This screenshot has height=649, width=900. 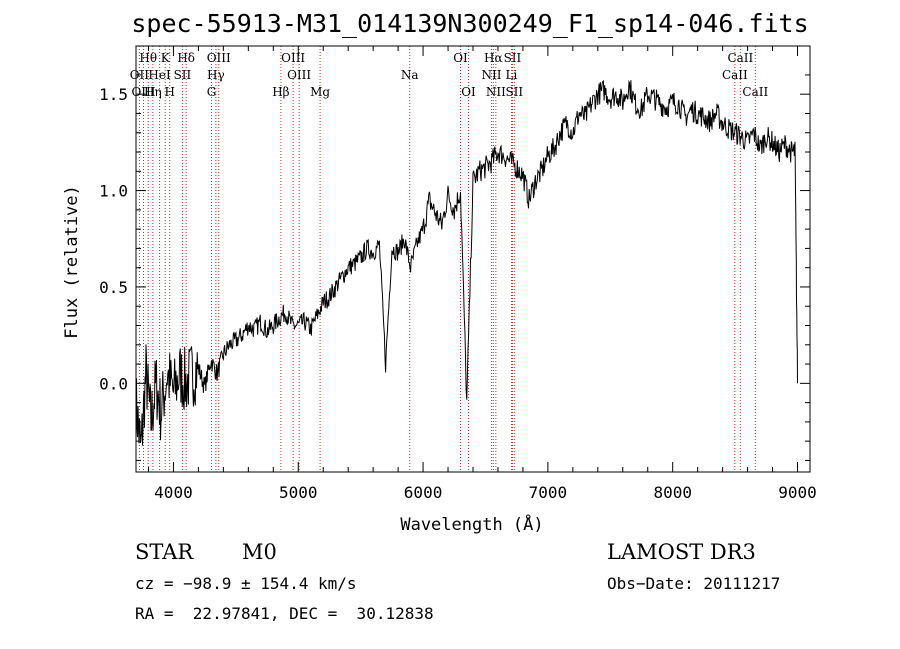 I want to click on coordinates: RA = 22.97841, DEC = 30.12838, so click(x=284, y=613).